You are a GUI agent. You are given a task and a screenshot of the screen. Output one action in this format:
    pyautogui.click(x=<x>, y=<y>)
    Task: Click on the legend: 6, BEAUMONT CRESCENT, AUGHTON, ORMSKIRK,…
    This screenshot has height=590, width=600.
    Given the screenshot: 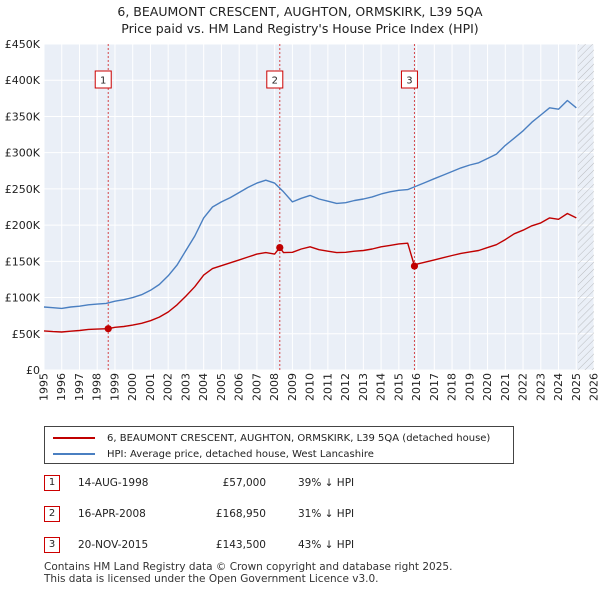 What is the action you would take?
    pyautogui.click(x=279, y=445)
    